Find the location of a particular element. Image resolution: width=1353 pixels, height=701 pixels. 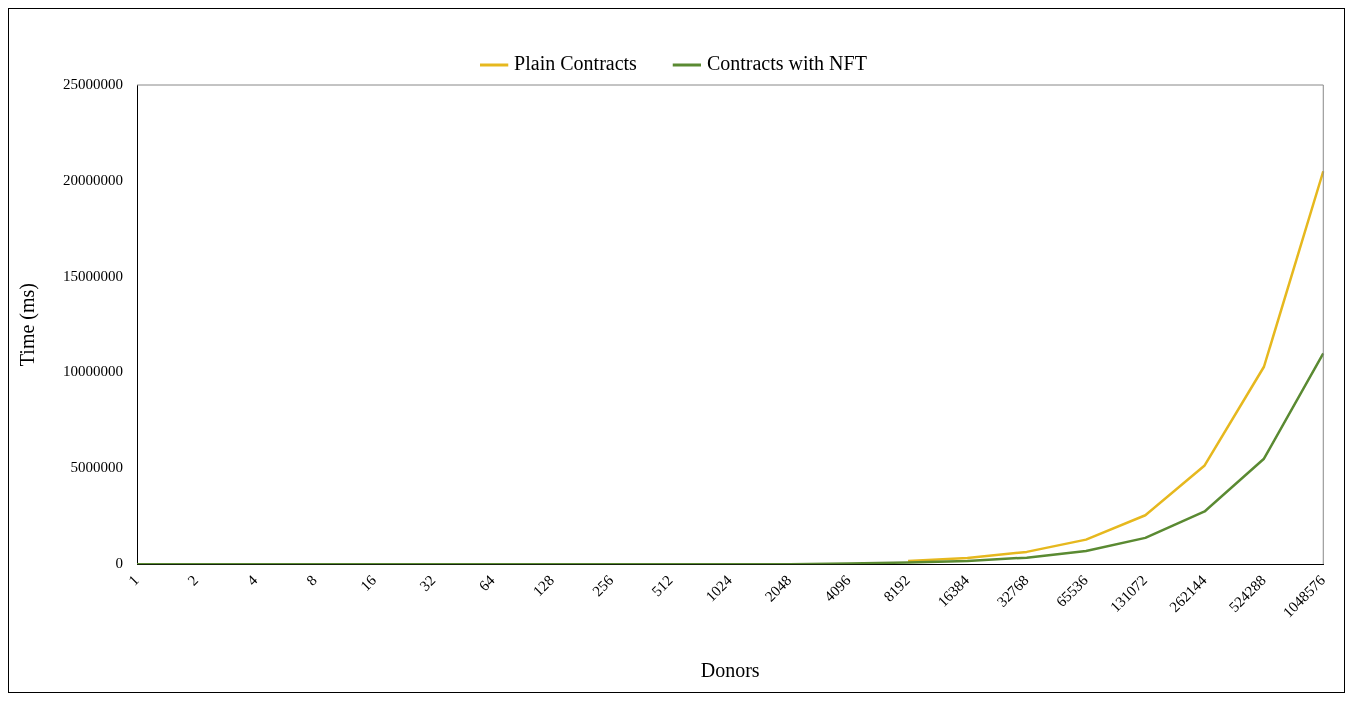

y-tick-label: 15000000 is located at coordinates (93, 275).